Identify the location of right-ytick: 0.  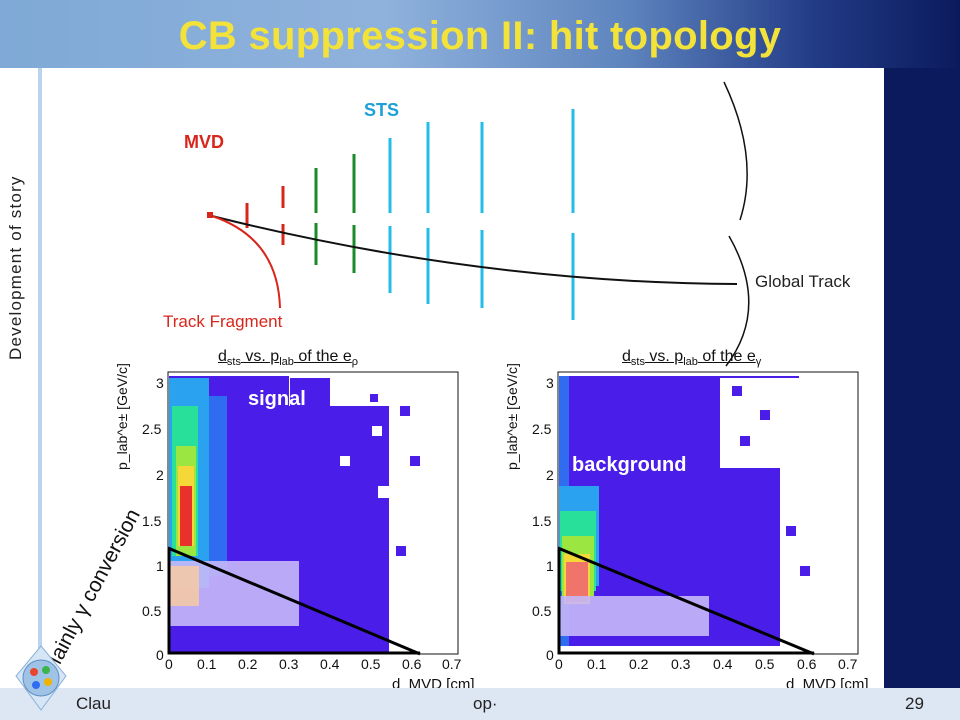
(550, 655).